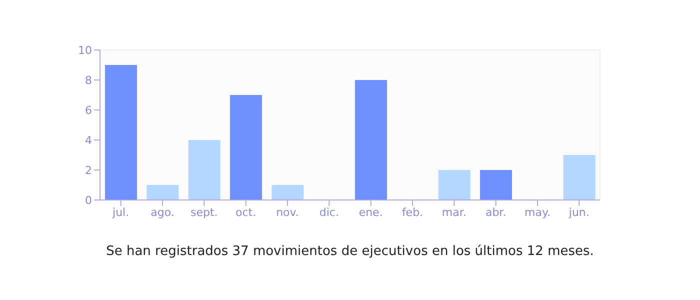 This screenshot has height=300, width=700. What do you see at coordinates (413, 212) in the screenshot?
I see `x-tick-label: feb.` at bounding box center [413, 212].